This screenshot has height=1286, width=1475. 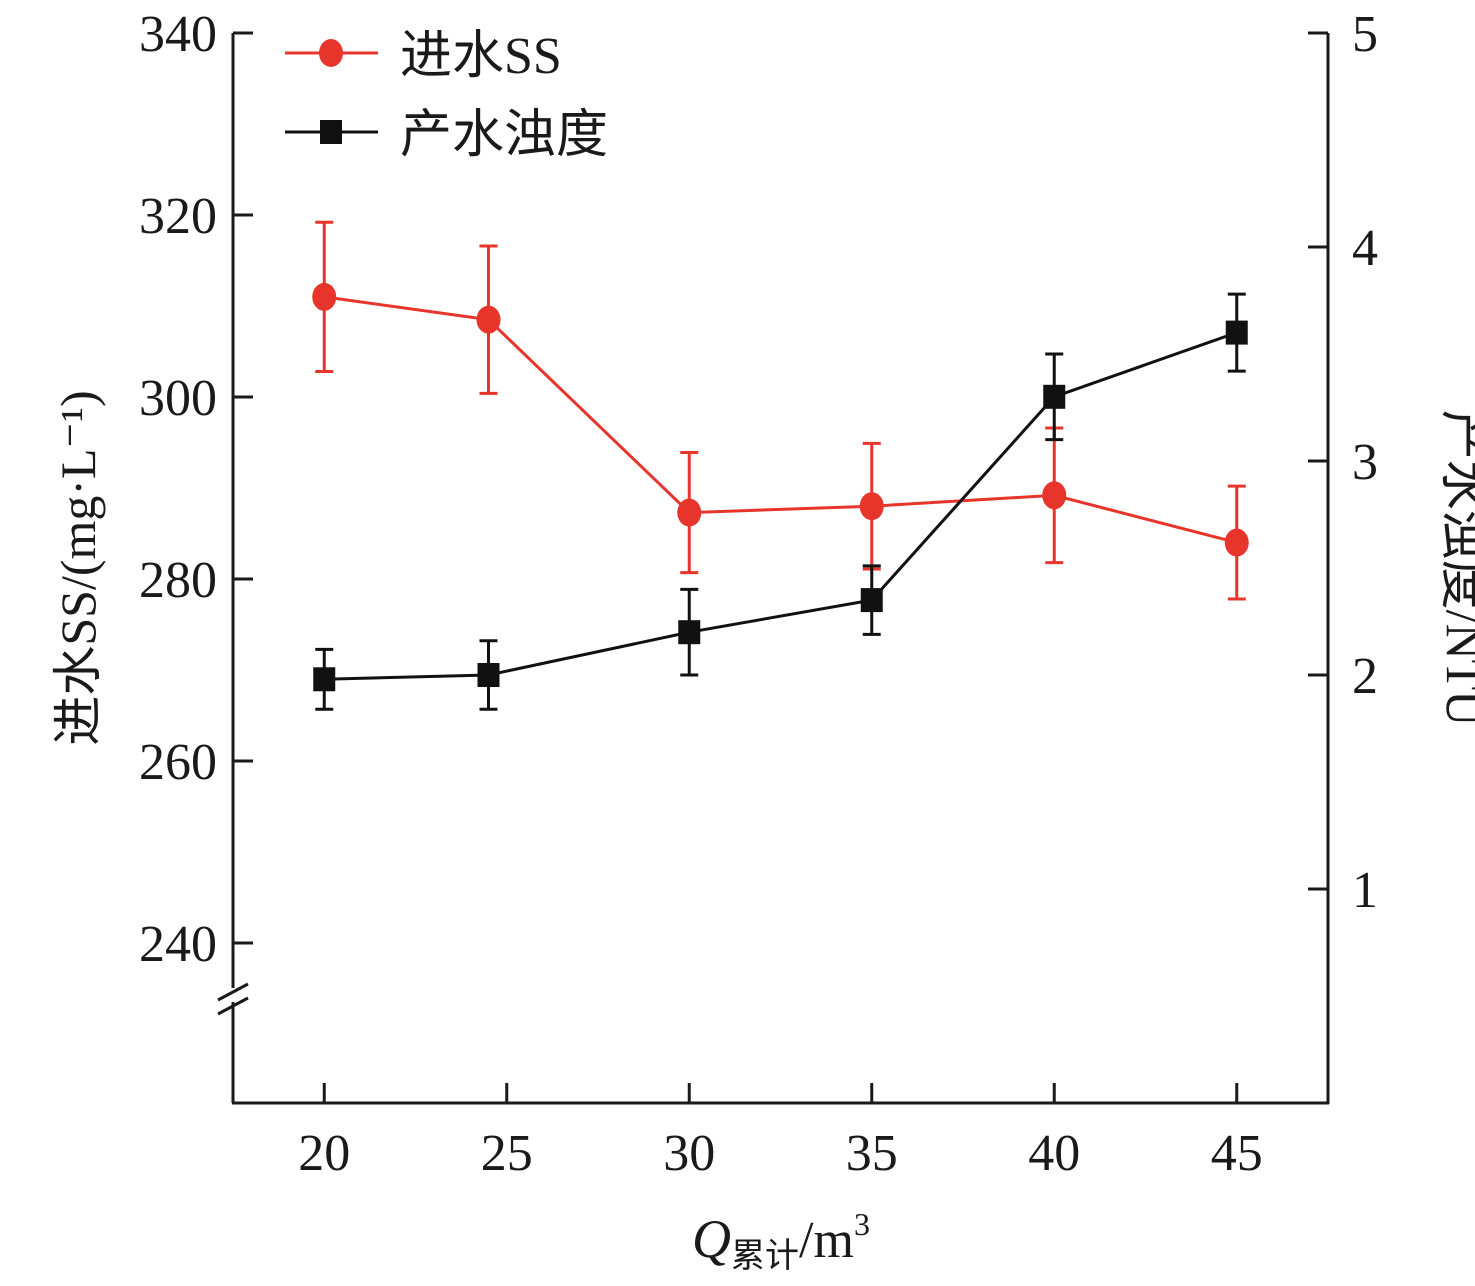 I want to click on y-right-axis-title: 产水浊度/NTU, so click(x=1455, y=568).